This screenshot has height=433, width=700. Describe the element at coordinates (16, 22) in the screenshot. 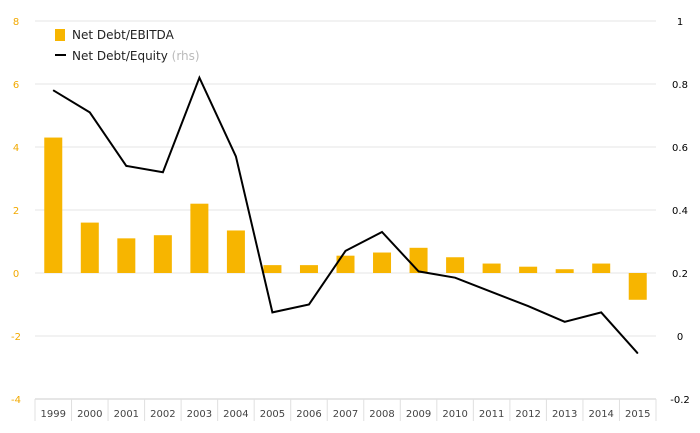

I see `left-tick-label: 8` at that location.